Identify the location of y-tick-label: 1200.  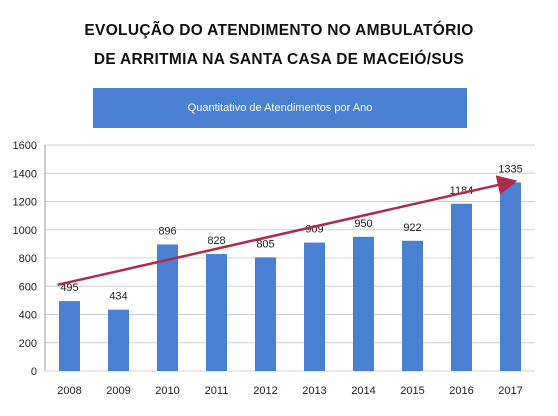
(25, 203).